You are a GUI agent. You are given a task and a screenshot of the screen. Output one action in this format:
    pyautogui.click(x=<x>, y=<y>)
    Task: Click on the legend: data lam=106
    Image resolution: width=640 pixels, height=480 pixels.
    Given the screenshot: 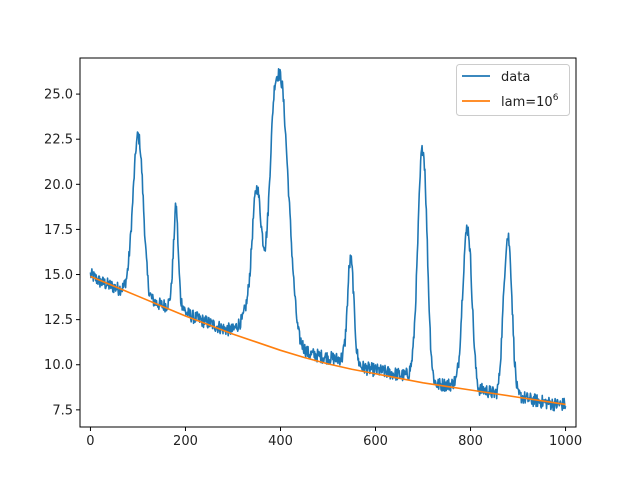 What is the action you would take?
    pyautogui.click(x=513, y=90)
    